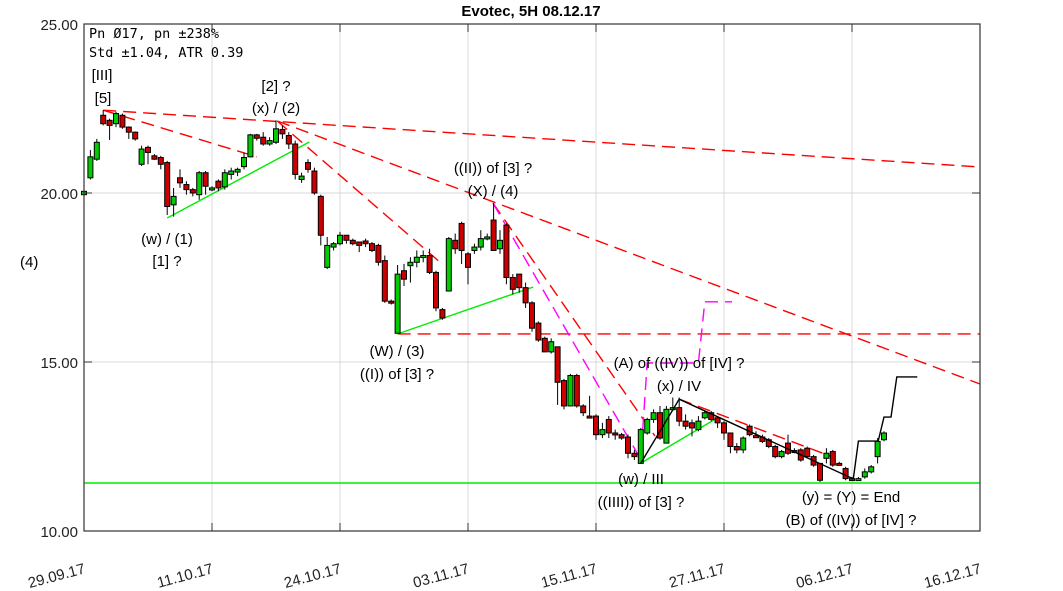 The image size is (1063, 591). What do you see at coordinates (641, 502) in the screenshot?
I see `wave-label: ((IIII)) of [3] ?` at bounding box center [641, 502].